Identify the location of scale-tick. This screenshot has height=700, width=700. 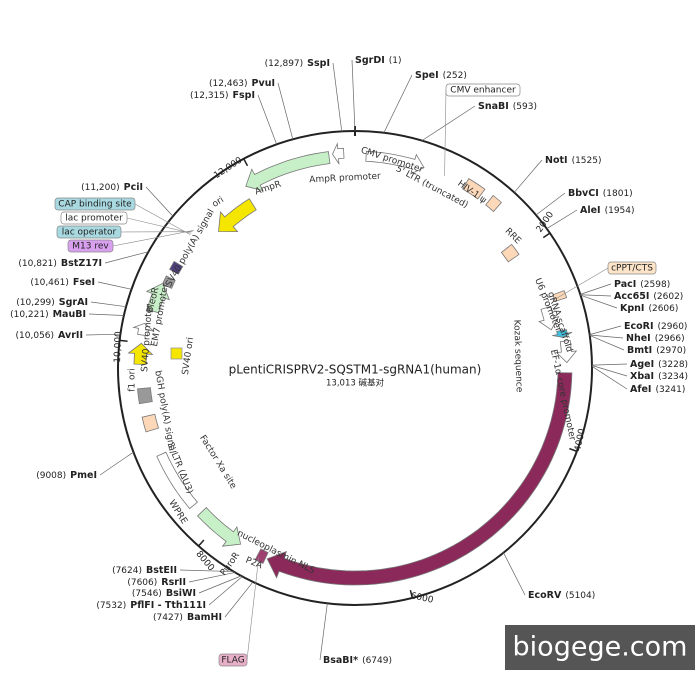
(201, 543).